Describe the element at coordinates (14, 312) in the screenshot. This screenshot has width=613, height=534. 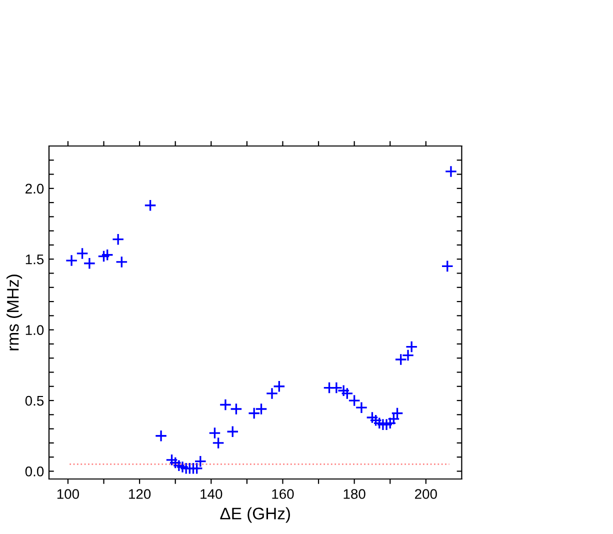
I see `y-axis-title: rms (MHz)` at that location.